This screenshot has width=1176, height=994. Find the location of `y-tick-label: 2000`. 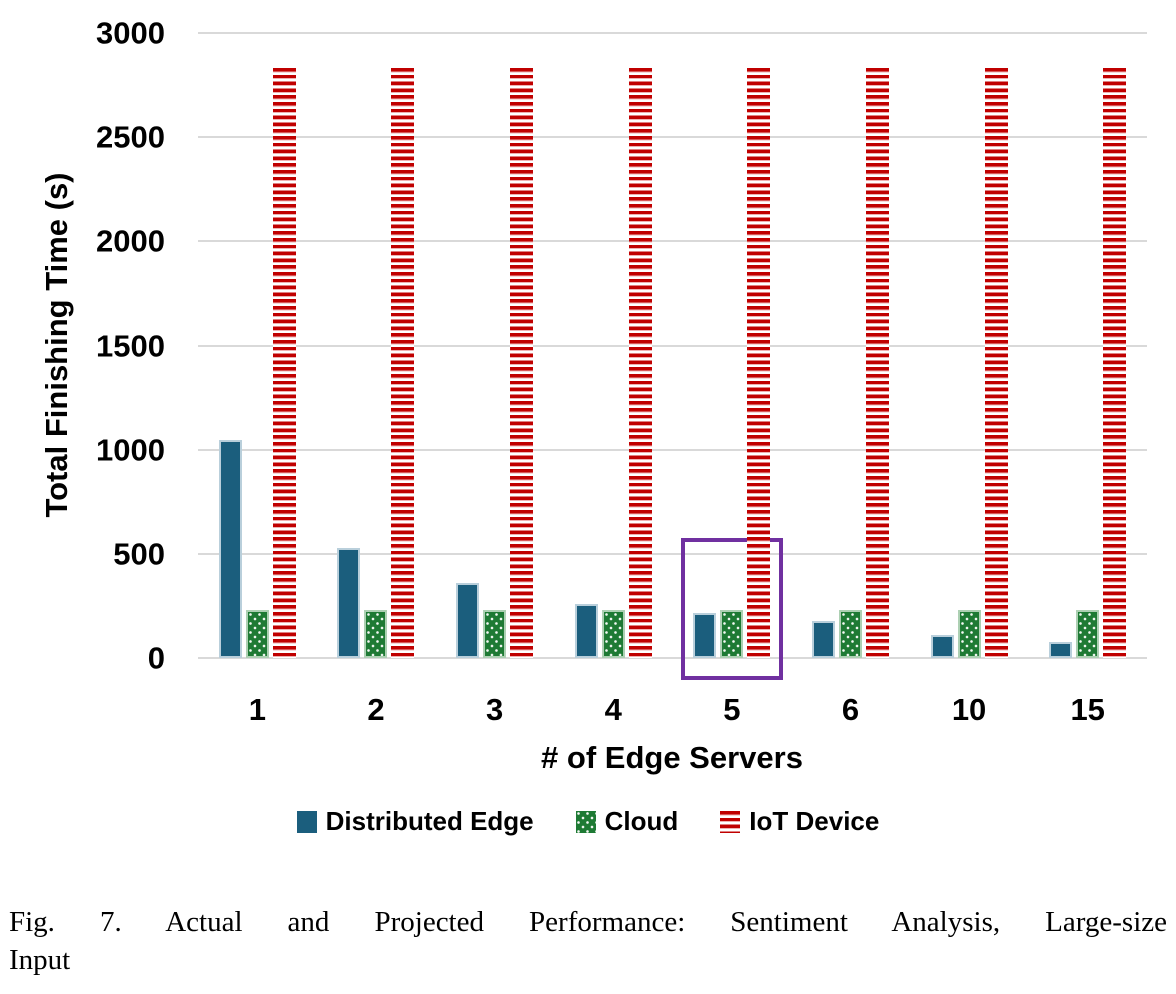

y-tick-label: 2000 is located at coordinates (130, 241).